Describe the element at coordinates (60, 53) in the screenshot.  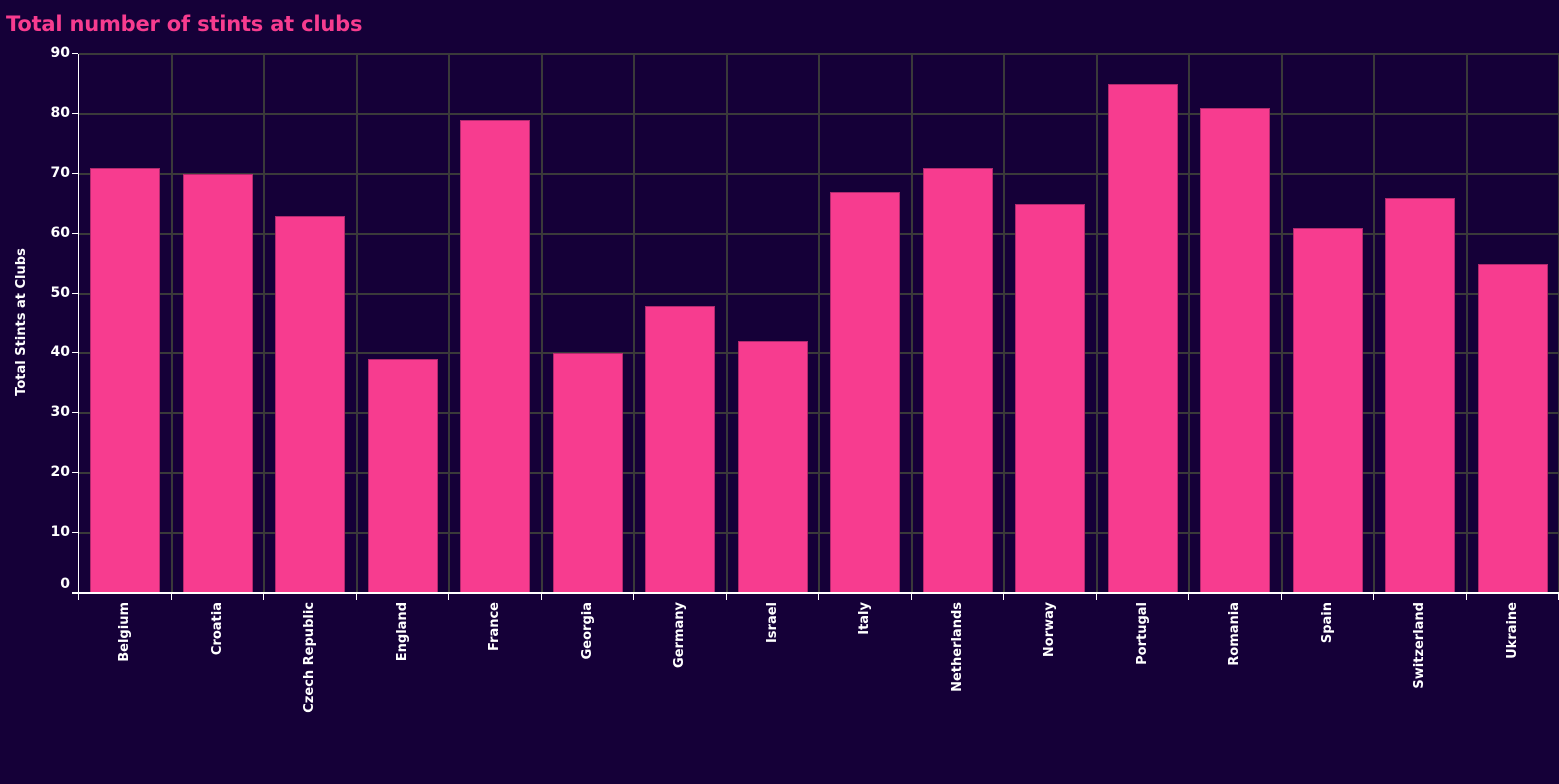
I see `y-tick-label: 90` at that location.